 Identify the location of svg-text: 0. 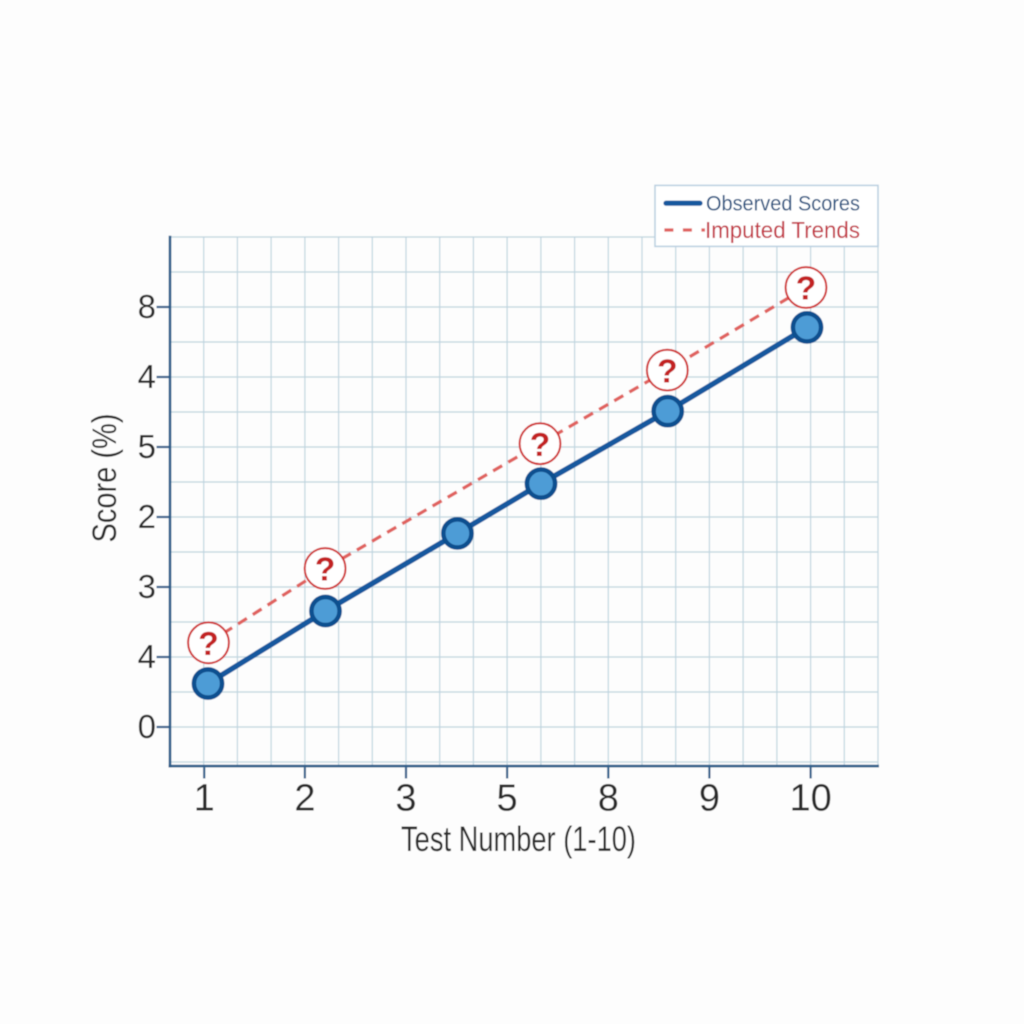
(147, 726).